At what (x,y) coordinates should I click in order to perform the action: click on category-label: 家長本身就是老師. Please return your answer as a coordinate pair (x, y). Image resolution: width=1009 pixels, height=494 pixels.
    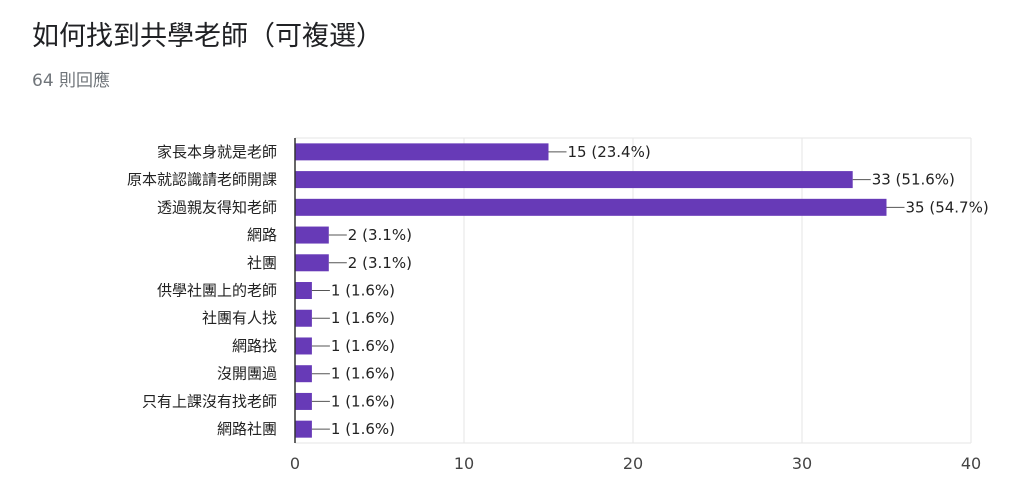
    Looking at the image, I should click on (217, 152).